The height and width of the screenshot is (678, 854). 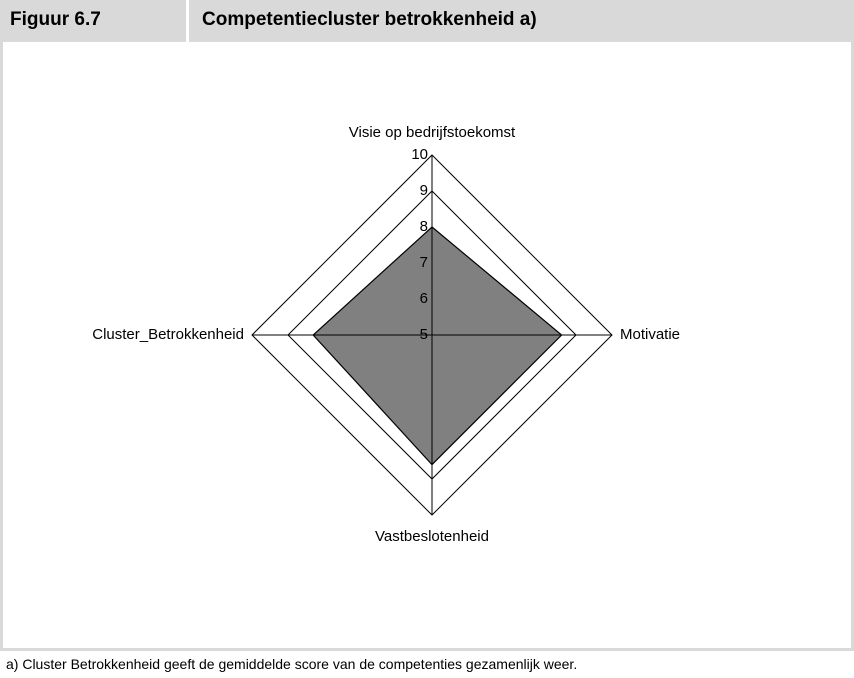 I want to click on category-label: Vastbeslotenheid, so click(x=432, y=536).